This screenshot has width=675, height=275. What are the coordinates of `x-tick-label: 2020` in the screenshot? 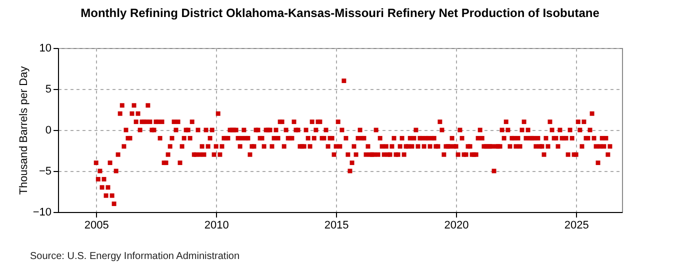 It's located at (456, 226).